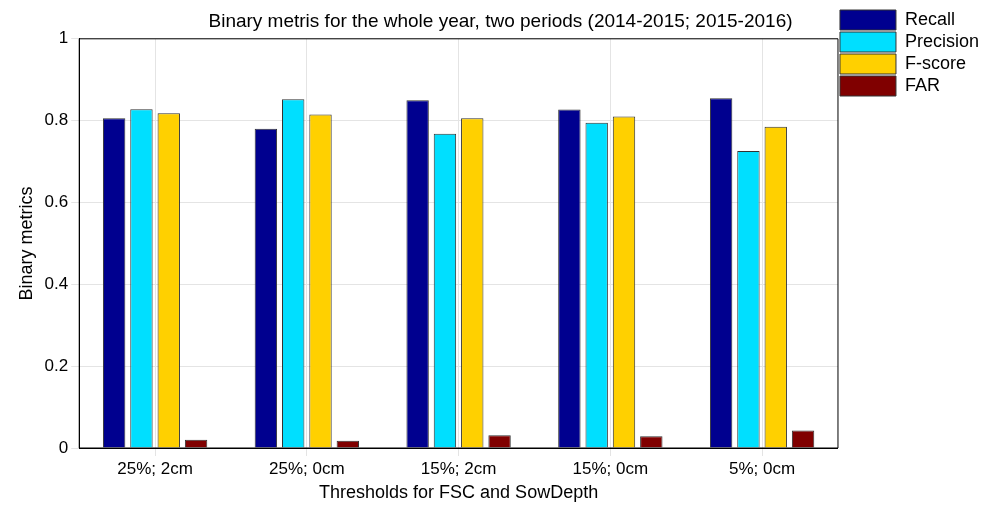 The image size is (1001, 515). I want to click on chart-title: Binary metris for the whole year, two periods (2014-2015; 2015-2016), so click(500, 20).